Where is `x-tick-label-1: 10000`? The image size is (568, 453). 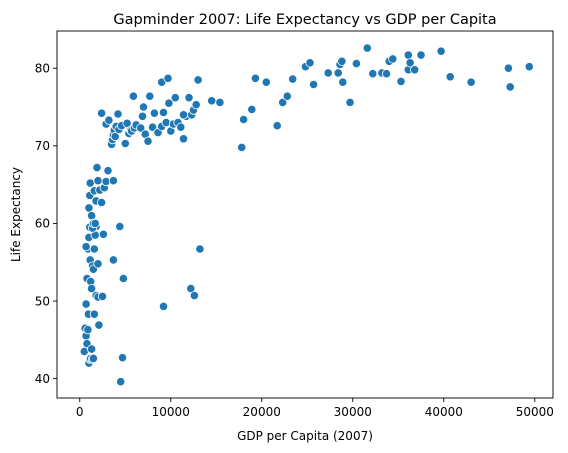 x-tick-label-1: 10000 is located at coordinates (171, 412).